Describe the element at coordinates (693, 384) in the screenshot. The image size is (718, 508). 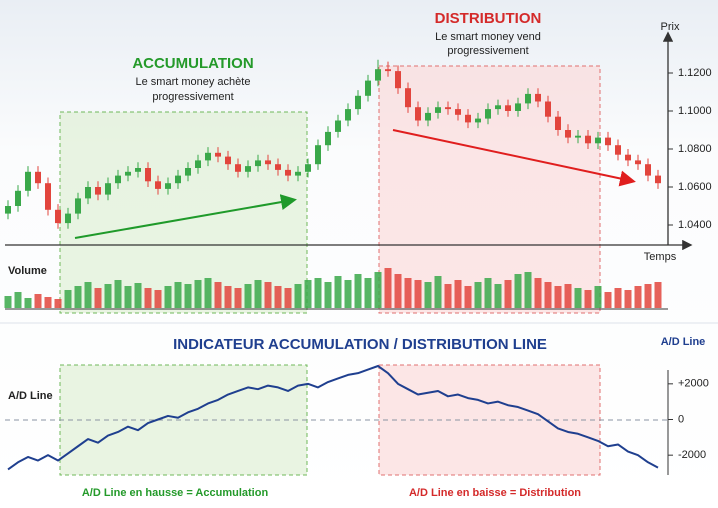
I see `y-tick-label: +2000` at that location.